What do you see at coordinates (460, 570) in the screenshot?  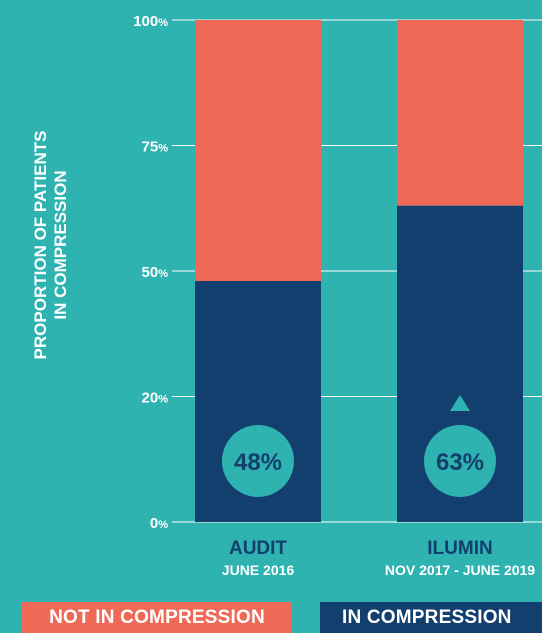 I see `category-sublabel: NOV 2017 - JUNE 2019` at bounding box center [460, 570].